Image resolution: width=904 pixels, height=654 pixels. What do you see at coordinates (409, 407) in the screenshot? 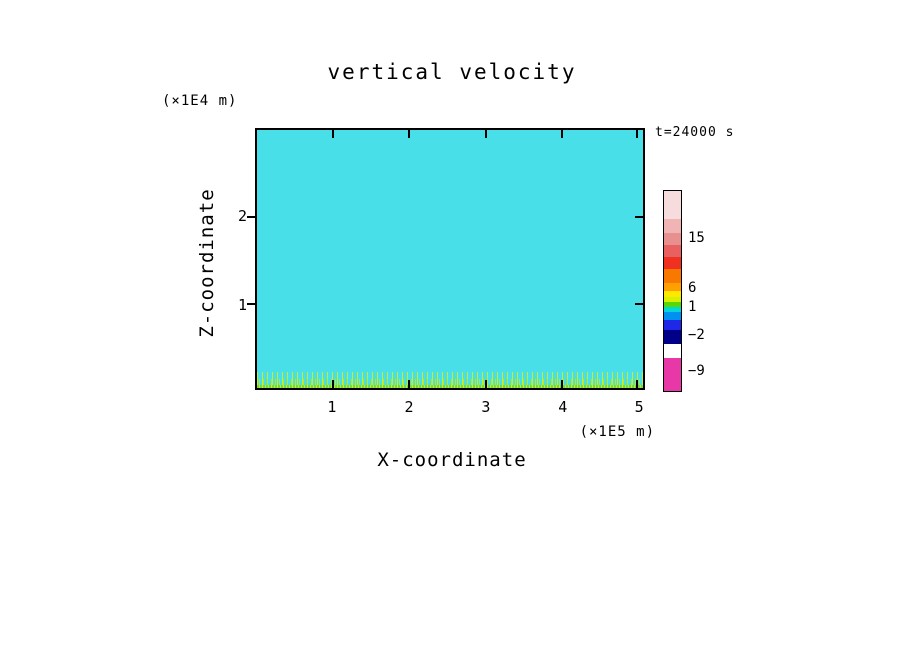
I see `x-tick-label: 2` at bounding box center [409, 407].